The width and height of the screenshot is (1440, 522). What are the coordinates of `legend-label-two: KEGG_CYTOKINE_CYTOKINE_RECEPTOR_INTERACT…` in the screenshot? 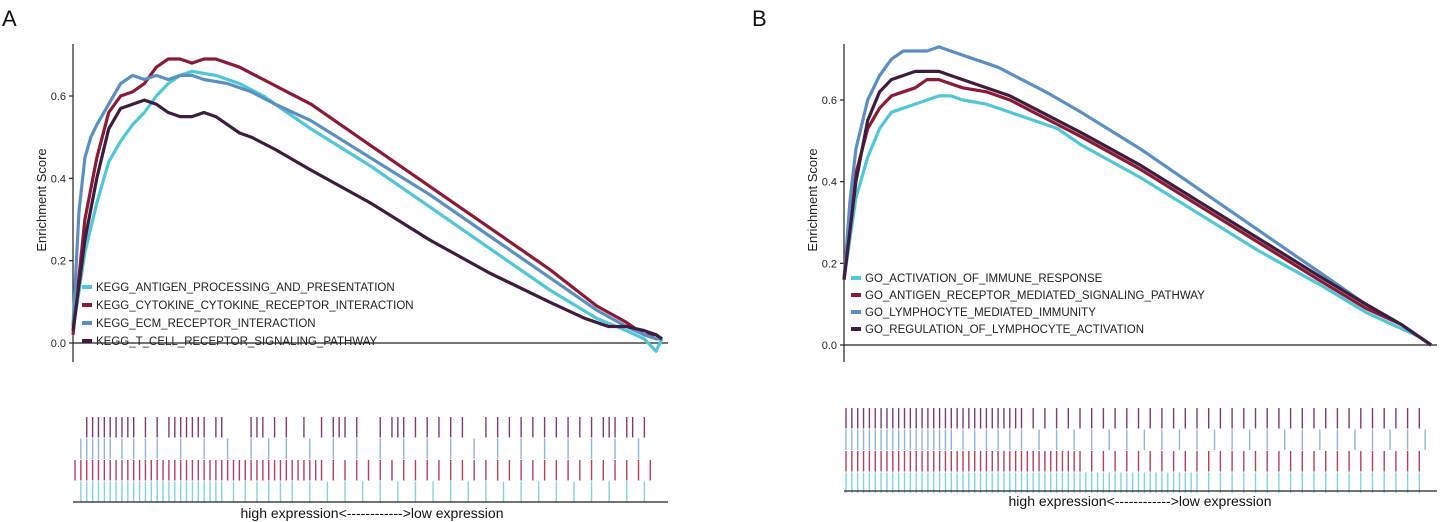 It's located at (255, 306).